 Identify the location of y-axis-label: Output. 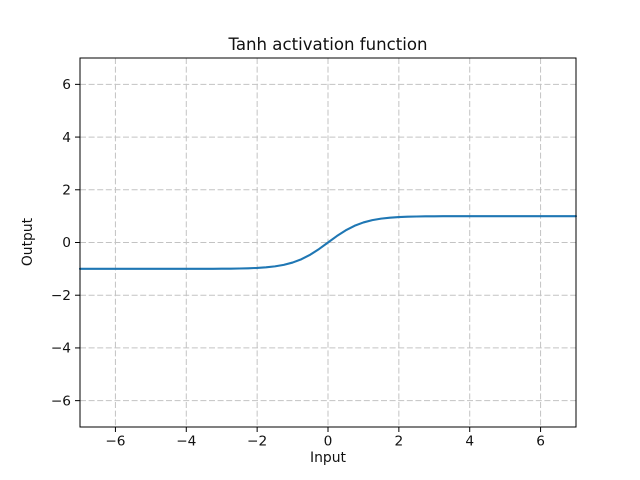
(28, 242).